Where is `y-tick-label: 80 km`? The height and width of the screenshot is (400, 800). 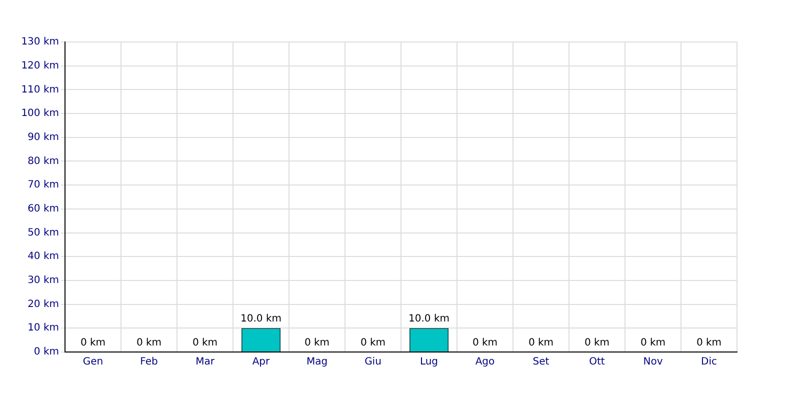 y-tick-label: 80 km is located at coordinates (43, 161).